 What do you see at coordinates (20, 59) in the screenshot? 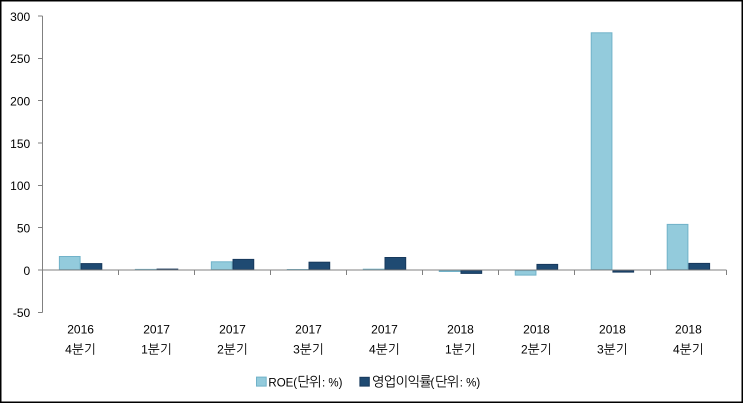
I see `svg-text: 250` at bounding box center [20, 59].